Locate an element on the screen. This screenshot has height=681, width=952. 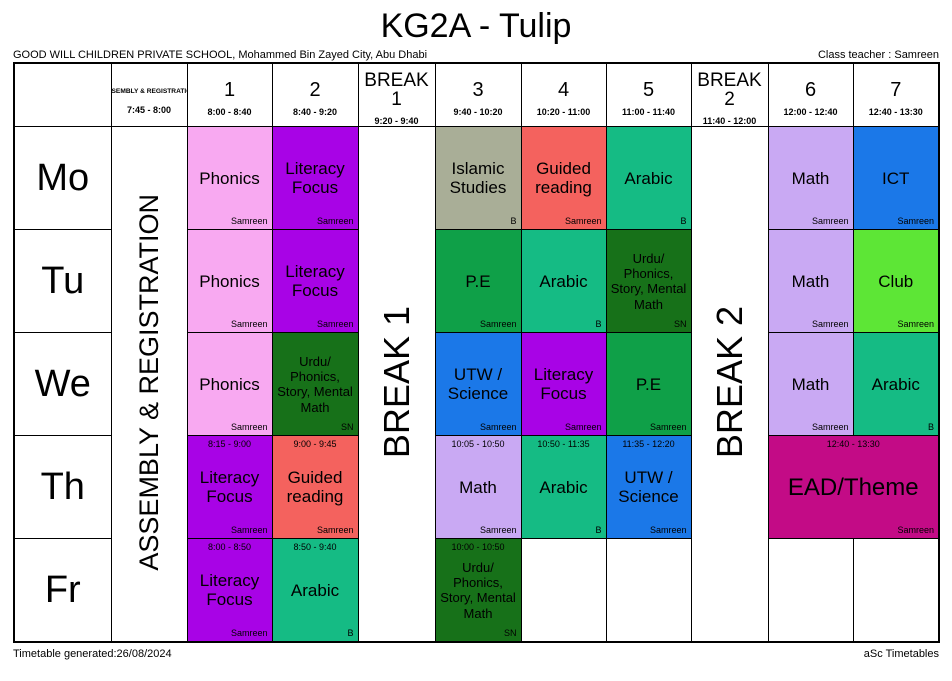
lesson-block: P.E Samreen is located at coordinates (478, 281).